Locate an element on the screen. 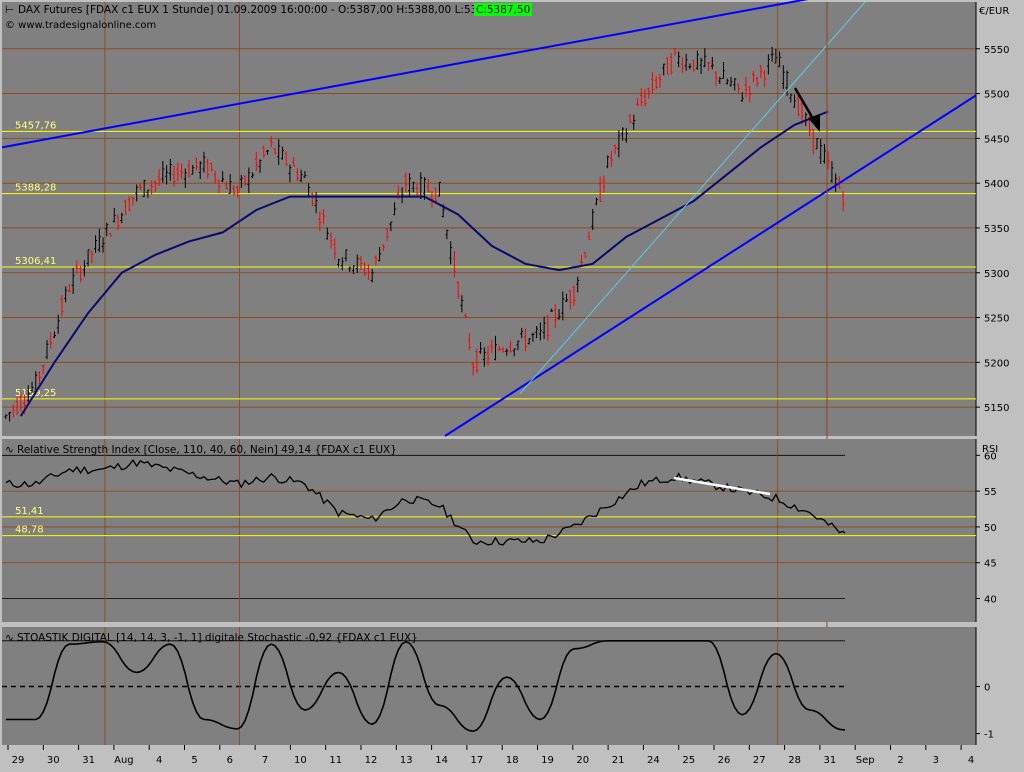 Image resolution: width=1024 pixels, height=772 pixels. x-tick-label-17: 21 is located at coordinates (618, 760).